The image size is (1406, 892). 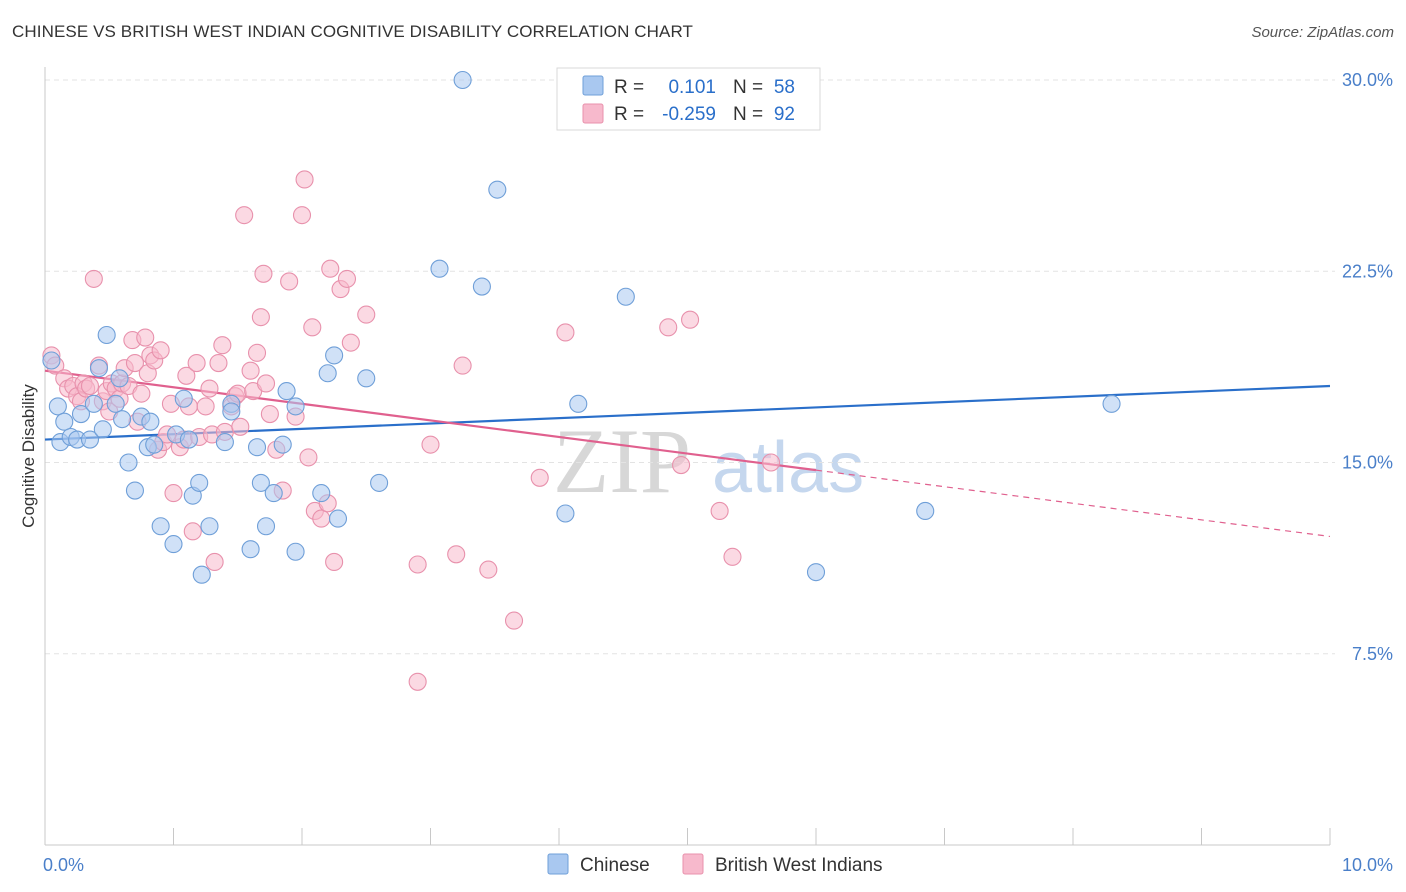 What do you see at coordinates (688, 99) in the screenshot?
I see `stats-legend: R = 0.101 N = 58 R = -0.259 N = 92` at bounding box center [688, 99].